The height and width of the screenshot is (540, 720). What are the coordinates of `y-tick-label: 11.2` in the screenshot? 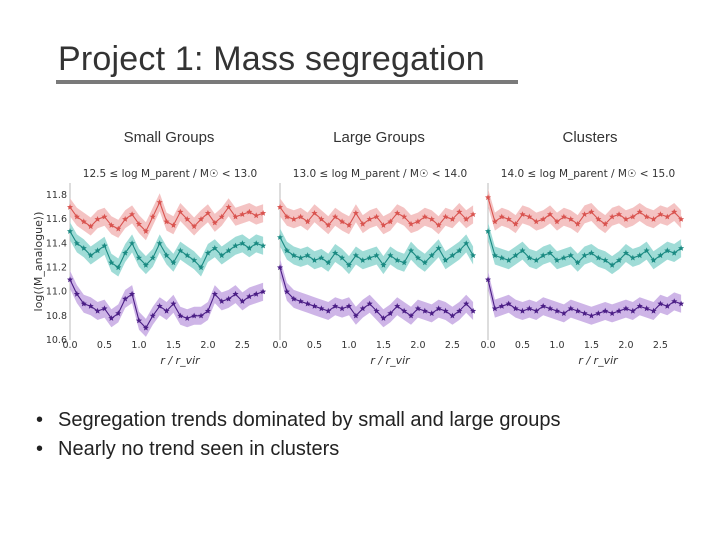 It's located at (56, 268).